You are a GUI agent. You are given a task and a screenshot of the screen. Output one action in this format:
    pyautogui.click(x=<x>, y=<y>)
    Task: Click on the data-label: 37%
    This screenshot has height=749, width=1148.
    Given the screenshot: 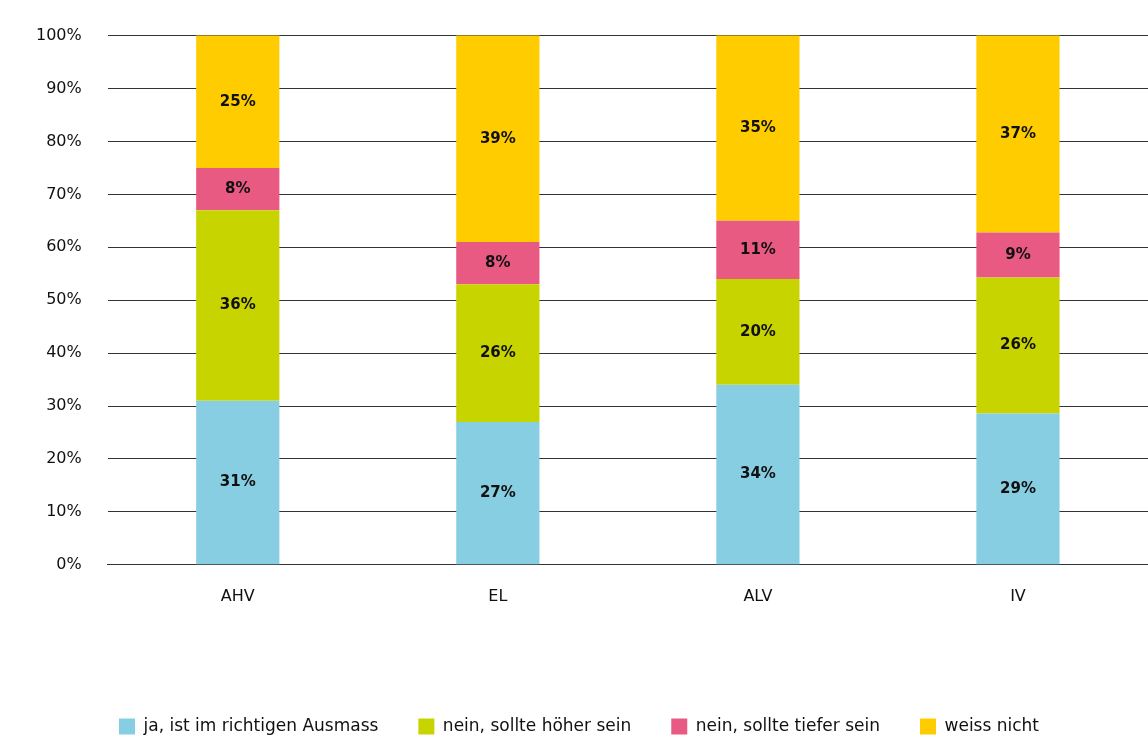 What is the action you would take?
    pyautogui.click(x=1018, y=132)
    